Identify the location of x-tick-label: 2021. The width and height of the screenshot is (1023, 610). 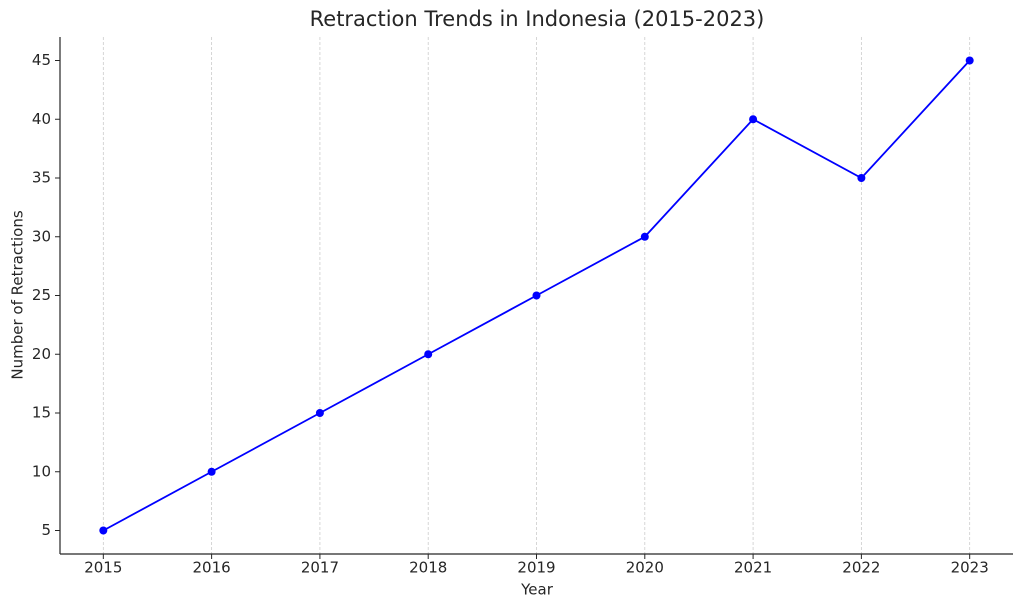
(753, 568).